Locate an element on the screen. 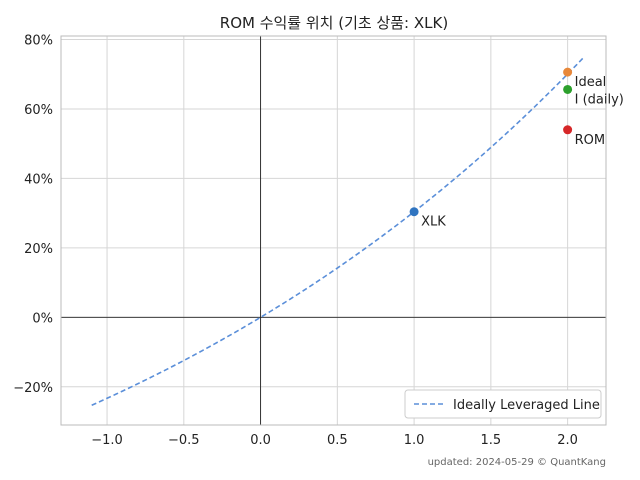  x-tick-labels: −1.0 −0.5 0.0 0.5 1.0 1.5 2.0 is located at coordinates (334, 440).